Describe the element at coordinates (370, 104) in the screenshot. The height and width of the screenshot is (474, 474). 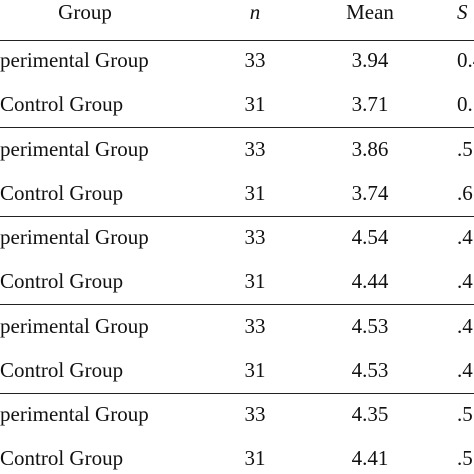
I see `table-cell: 3.71` at that location.